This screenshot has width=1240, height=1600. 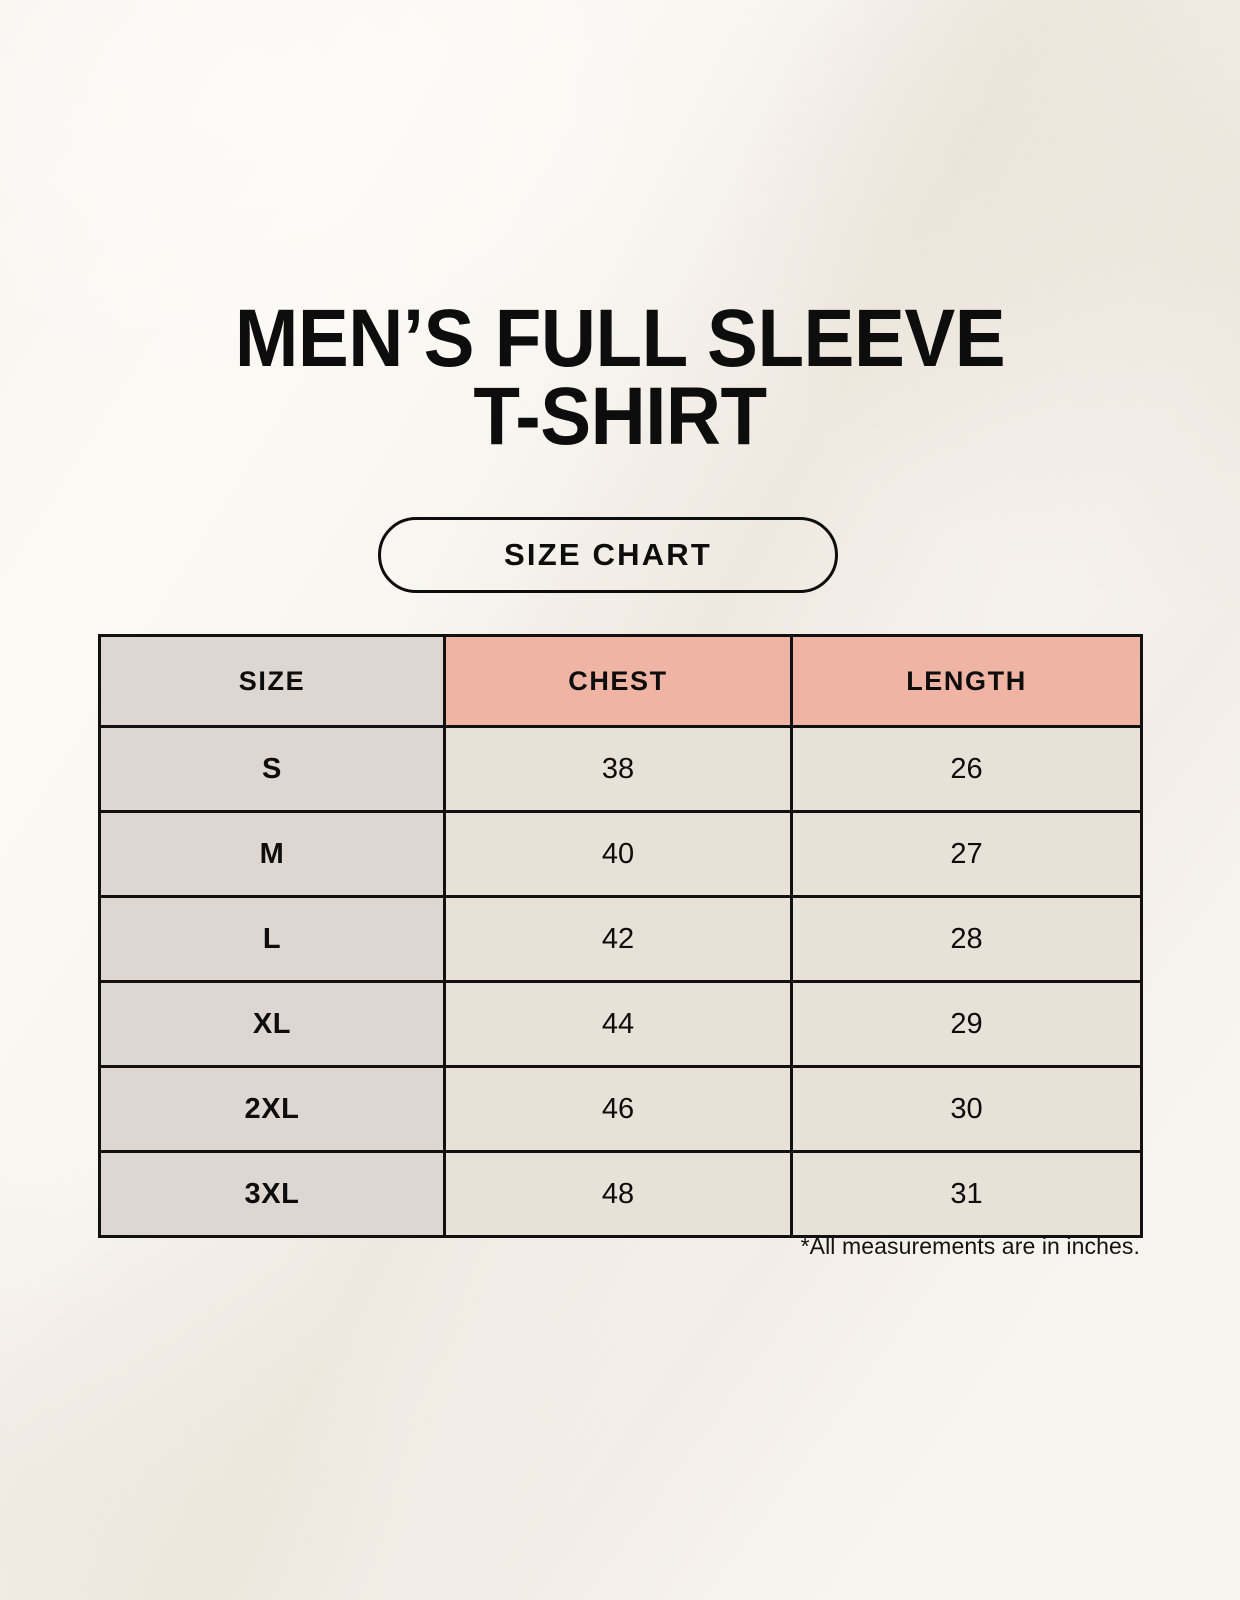 I want to click on table-row: 3XL 48 31, so click(x=620, y=1194).